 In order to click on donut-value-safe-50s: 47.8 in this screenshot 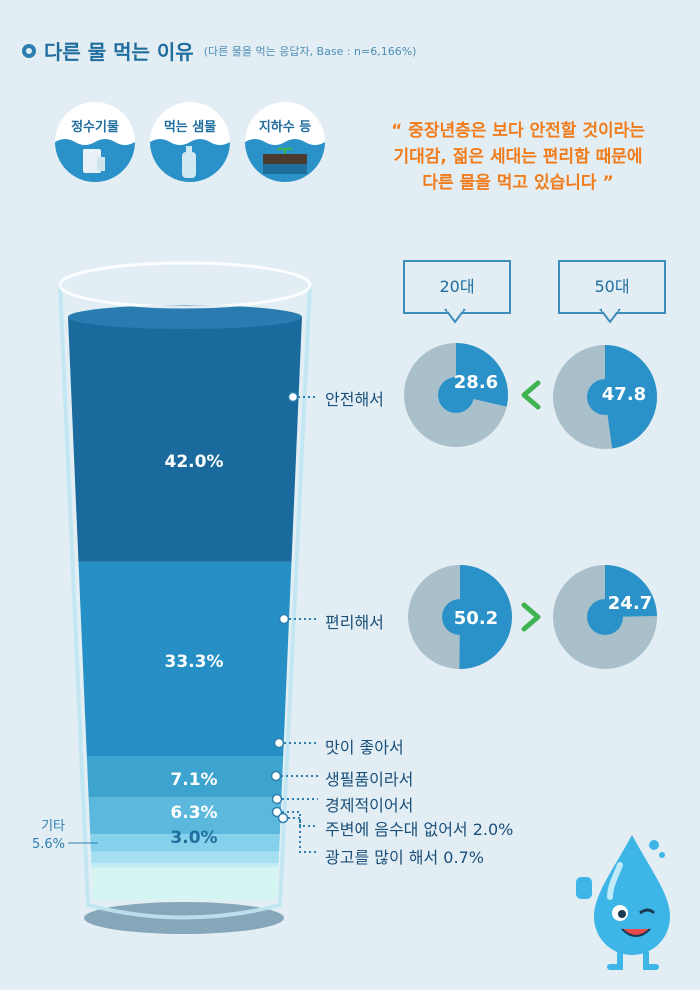, I will do `click(624, 394)`.